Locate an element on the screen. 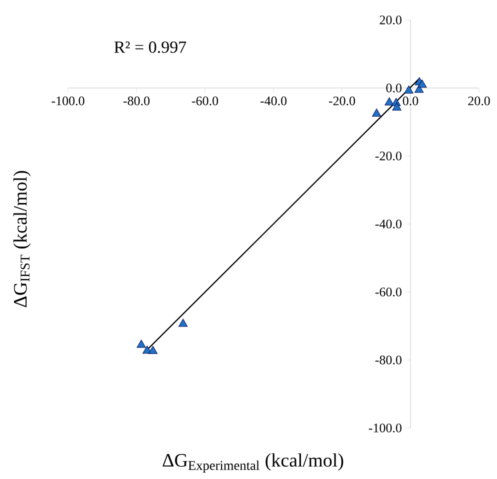 The width and height of the screenshot is (497, 479). y-axis-title: $\text{ΔG}_{\text{IFST}}\text{ (kcal/mol)}$ is located at coordinates (22, 239).